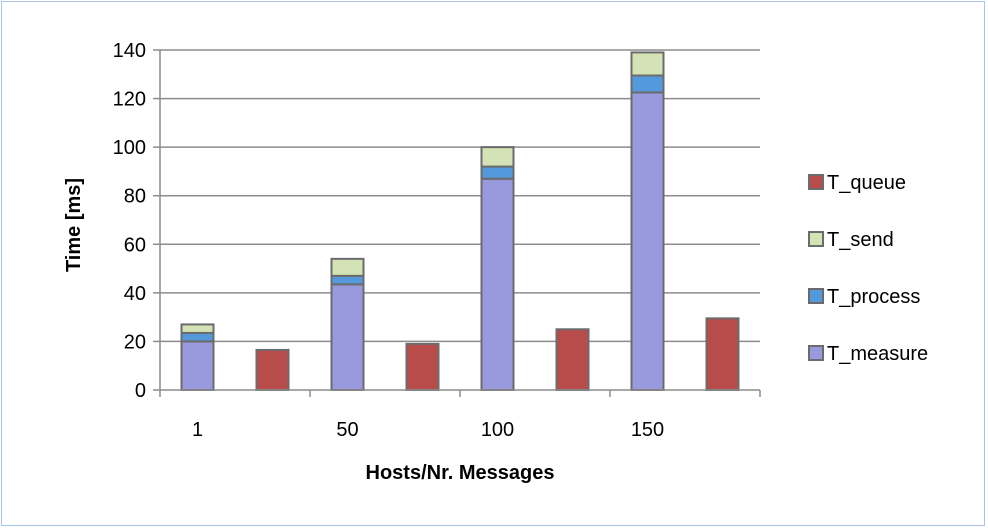 The image size is (988, 529). Describe the element at coordinates (866, 183) in the screenshot. I see `legend-label: T_queue` at that location.